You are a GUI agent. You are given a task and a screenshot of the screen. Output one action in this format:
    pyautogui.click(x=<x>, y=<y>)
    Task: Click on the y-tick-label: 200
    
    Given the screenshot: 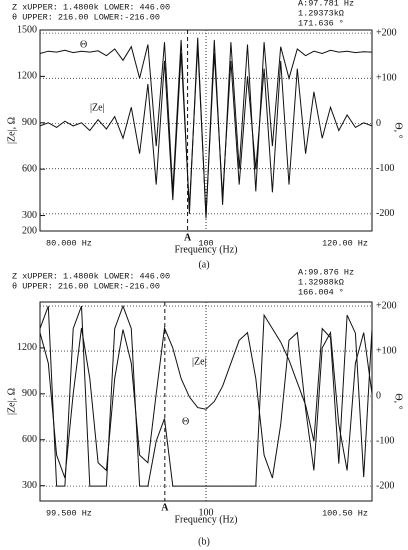 What is the action you would take?
    pyautogui.click(x=29, y=230)
    